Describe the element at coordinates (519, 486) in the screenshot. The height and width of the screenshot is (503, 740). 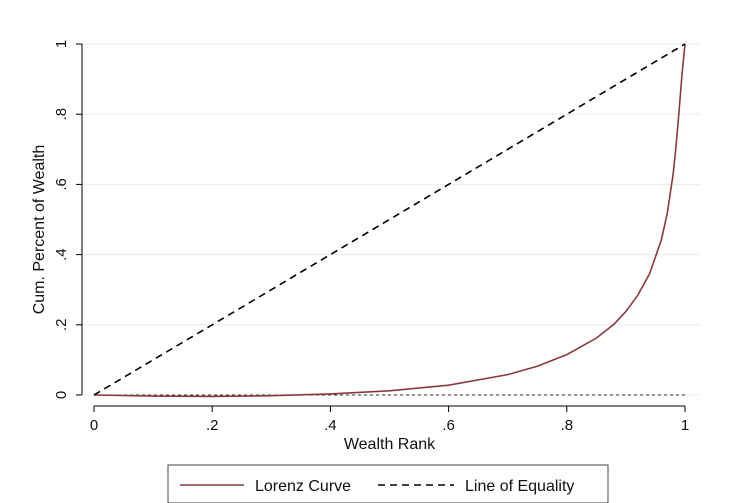
I see `legend-label-equality: Line of Equality` at that location.